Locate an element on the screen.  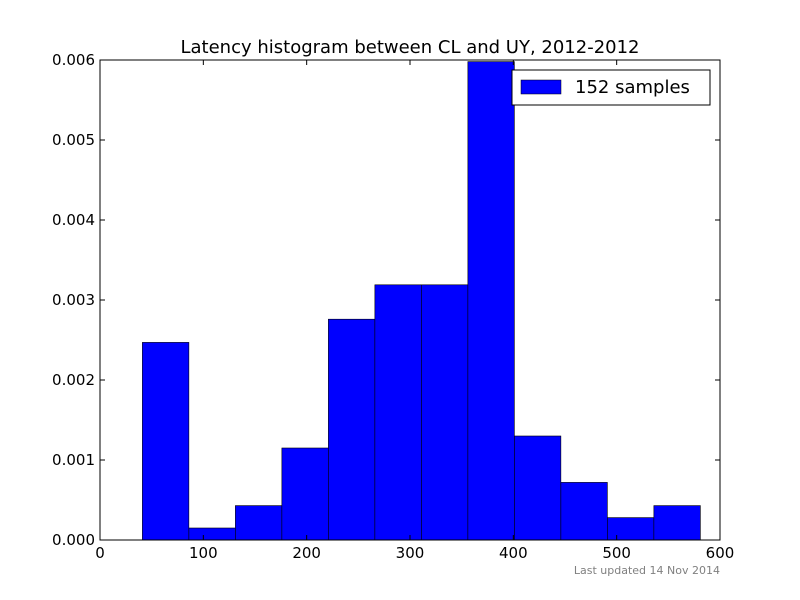
legend: 152 samples is located at coordinates (611, 87).